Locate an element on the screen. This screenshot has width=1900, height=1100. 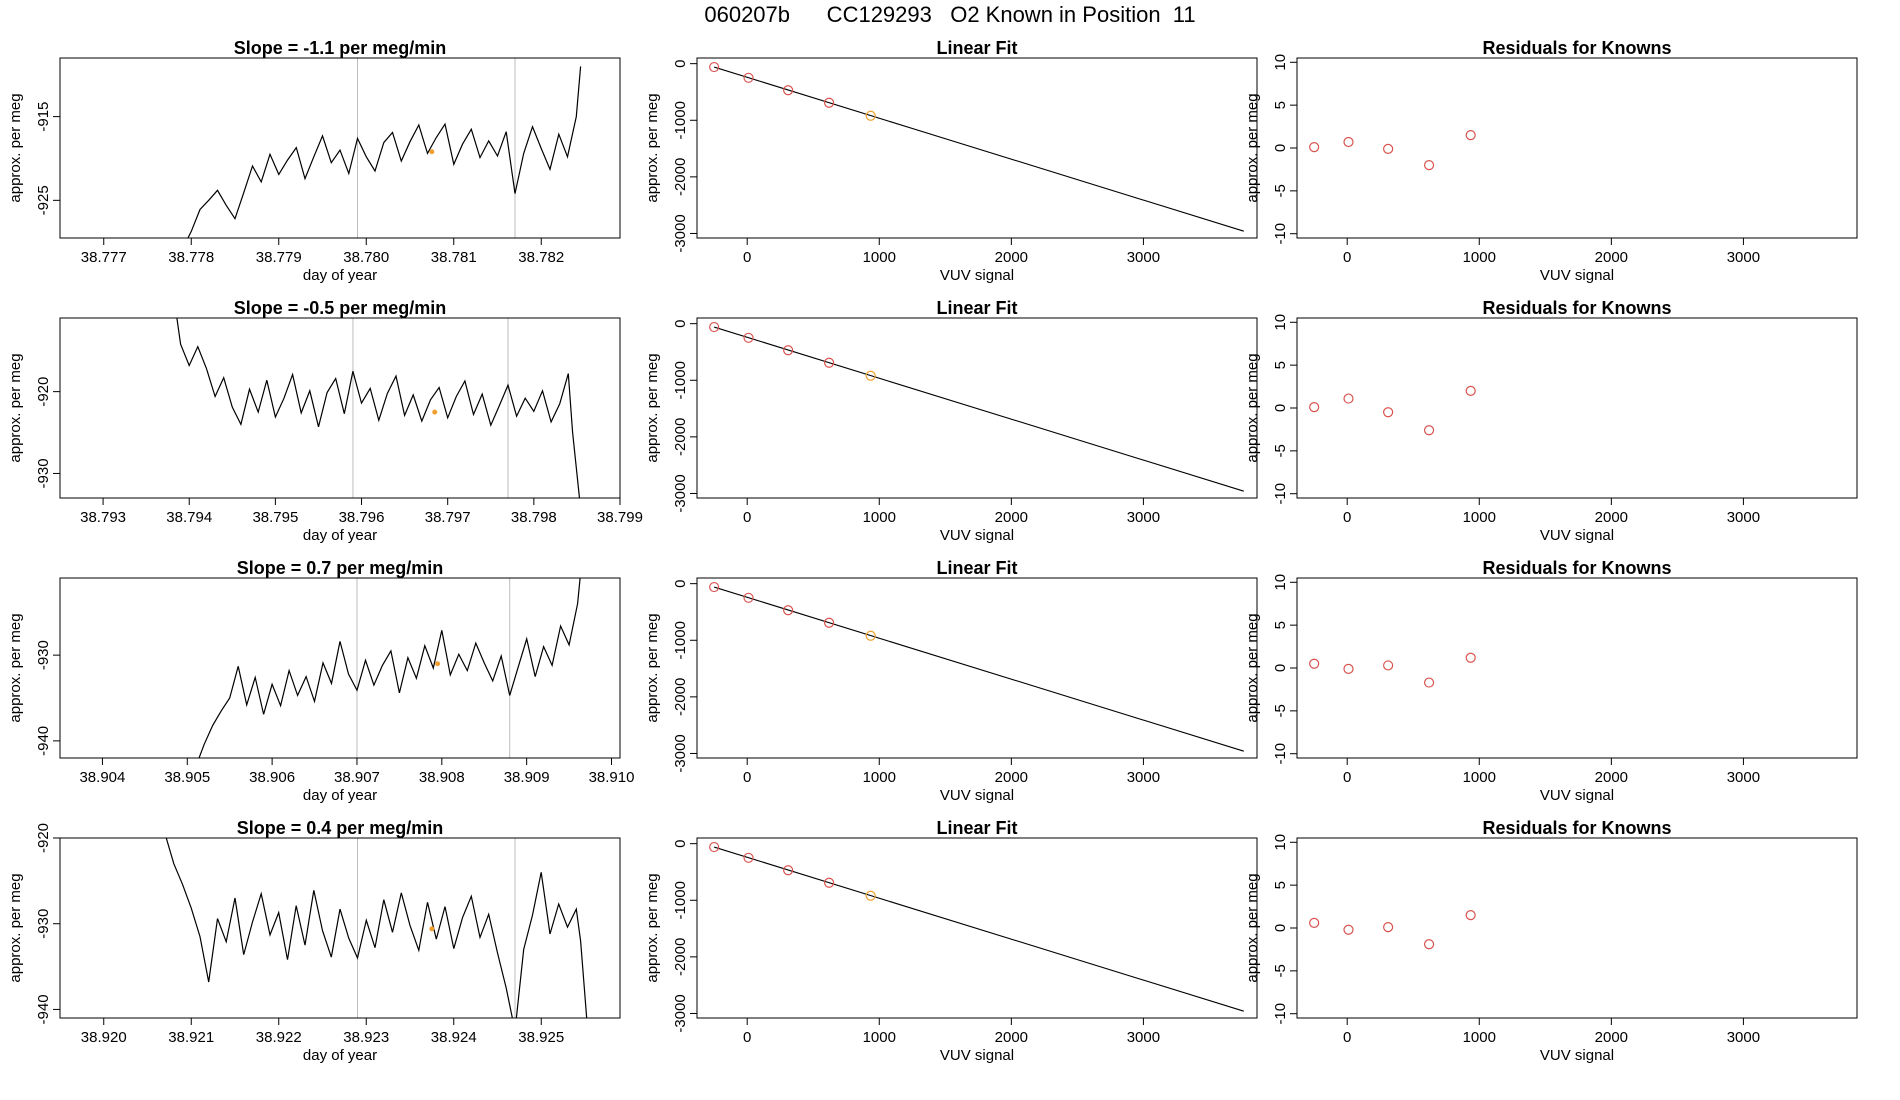
panel-title: Slope = -0.5 per meg/min is located at coordinates (340, 308).